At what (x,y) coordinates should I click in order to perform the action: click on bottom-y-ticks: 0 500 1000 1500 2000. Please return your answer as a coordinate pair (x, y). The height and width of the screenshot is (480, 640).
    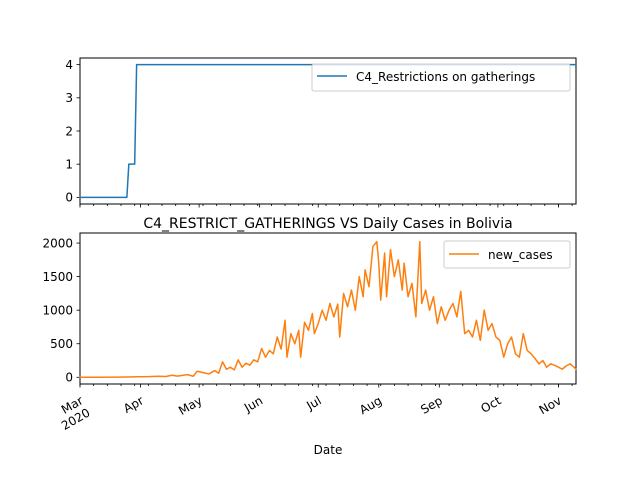
    Looking at the image, I should click on (61, 310).